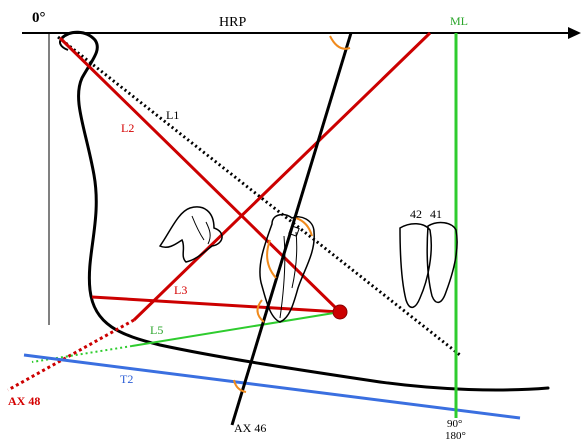 The height and width of the screenshot is (439, 581). I want to click on tooth-42-sketch, so click(416, 266).